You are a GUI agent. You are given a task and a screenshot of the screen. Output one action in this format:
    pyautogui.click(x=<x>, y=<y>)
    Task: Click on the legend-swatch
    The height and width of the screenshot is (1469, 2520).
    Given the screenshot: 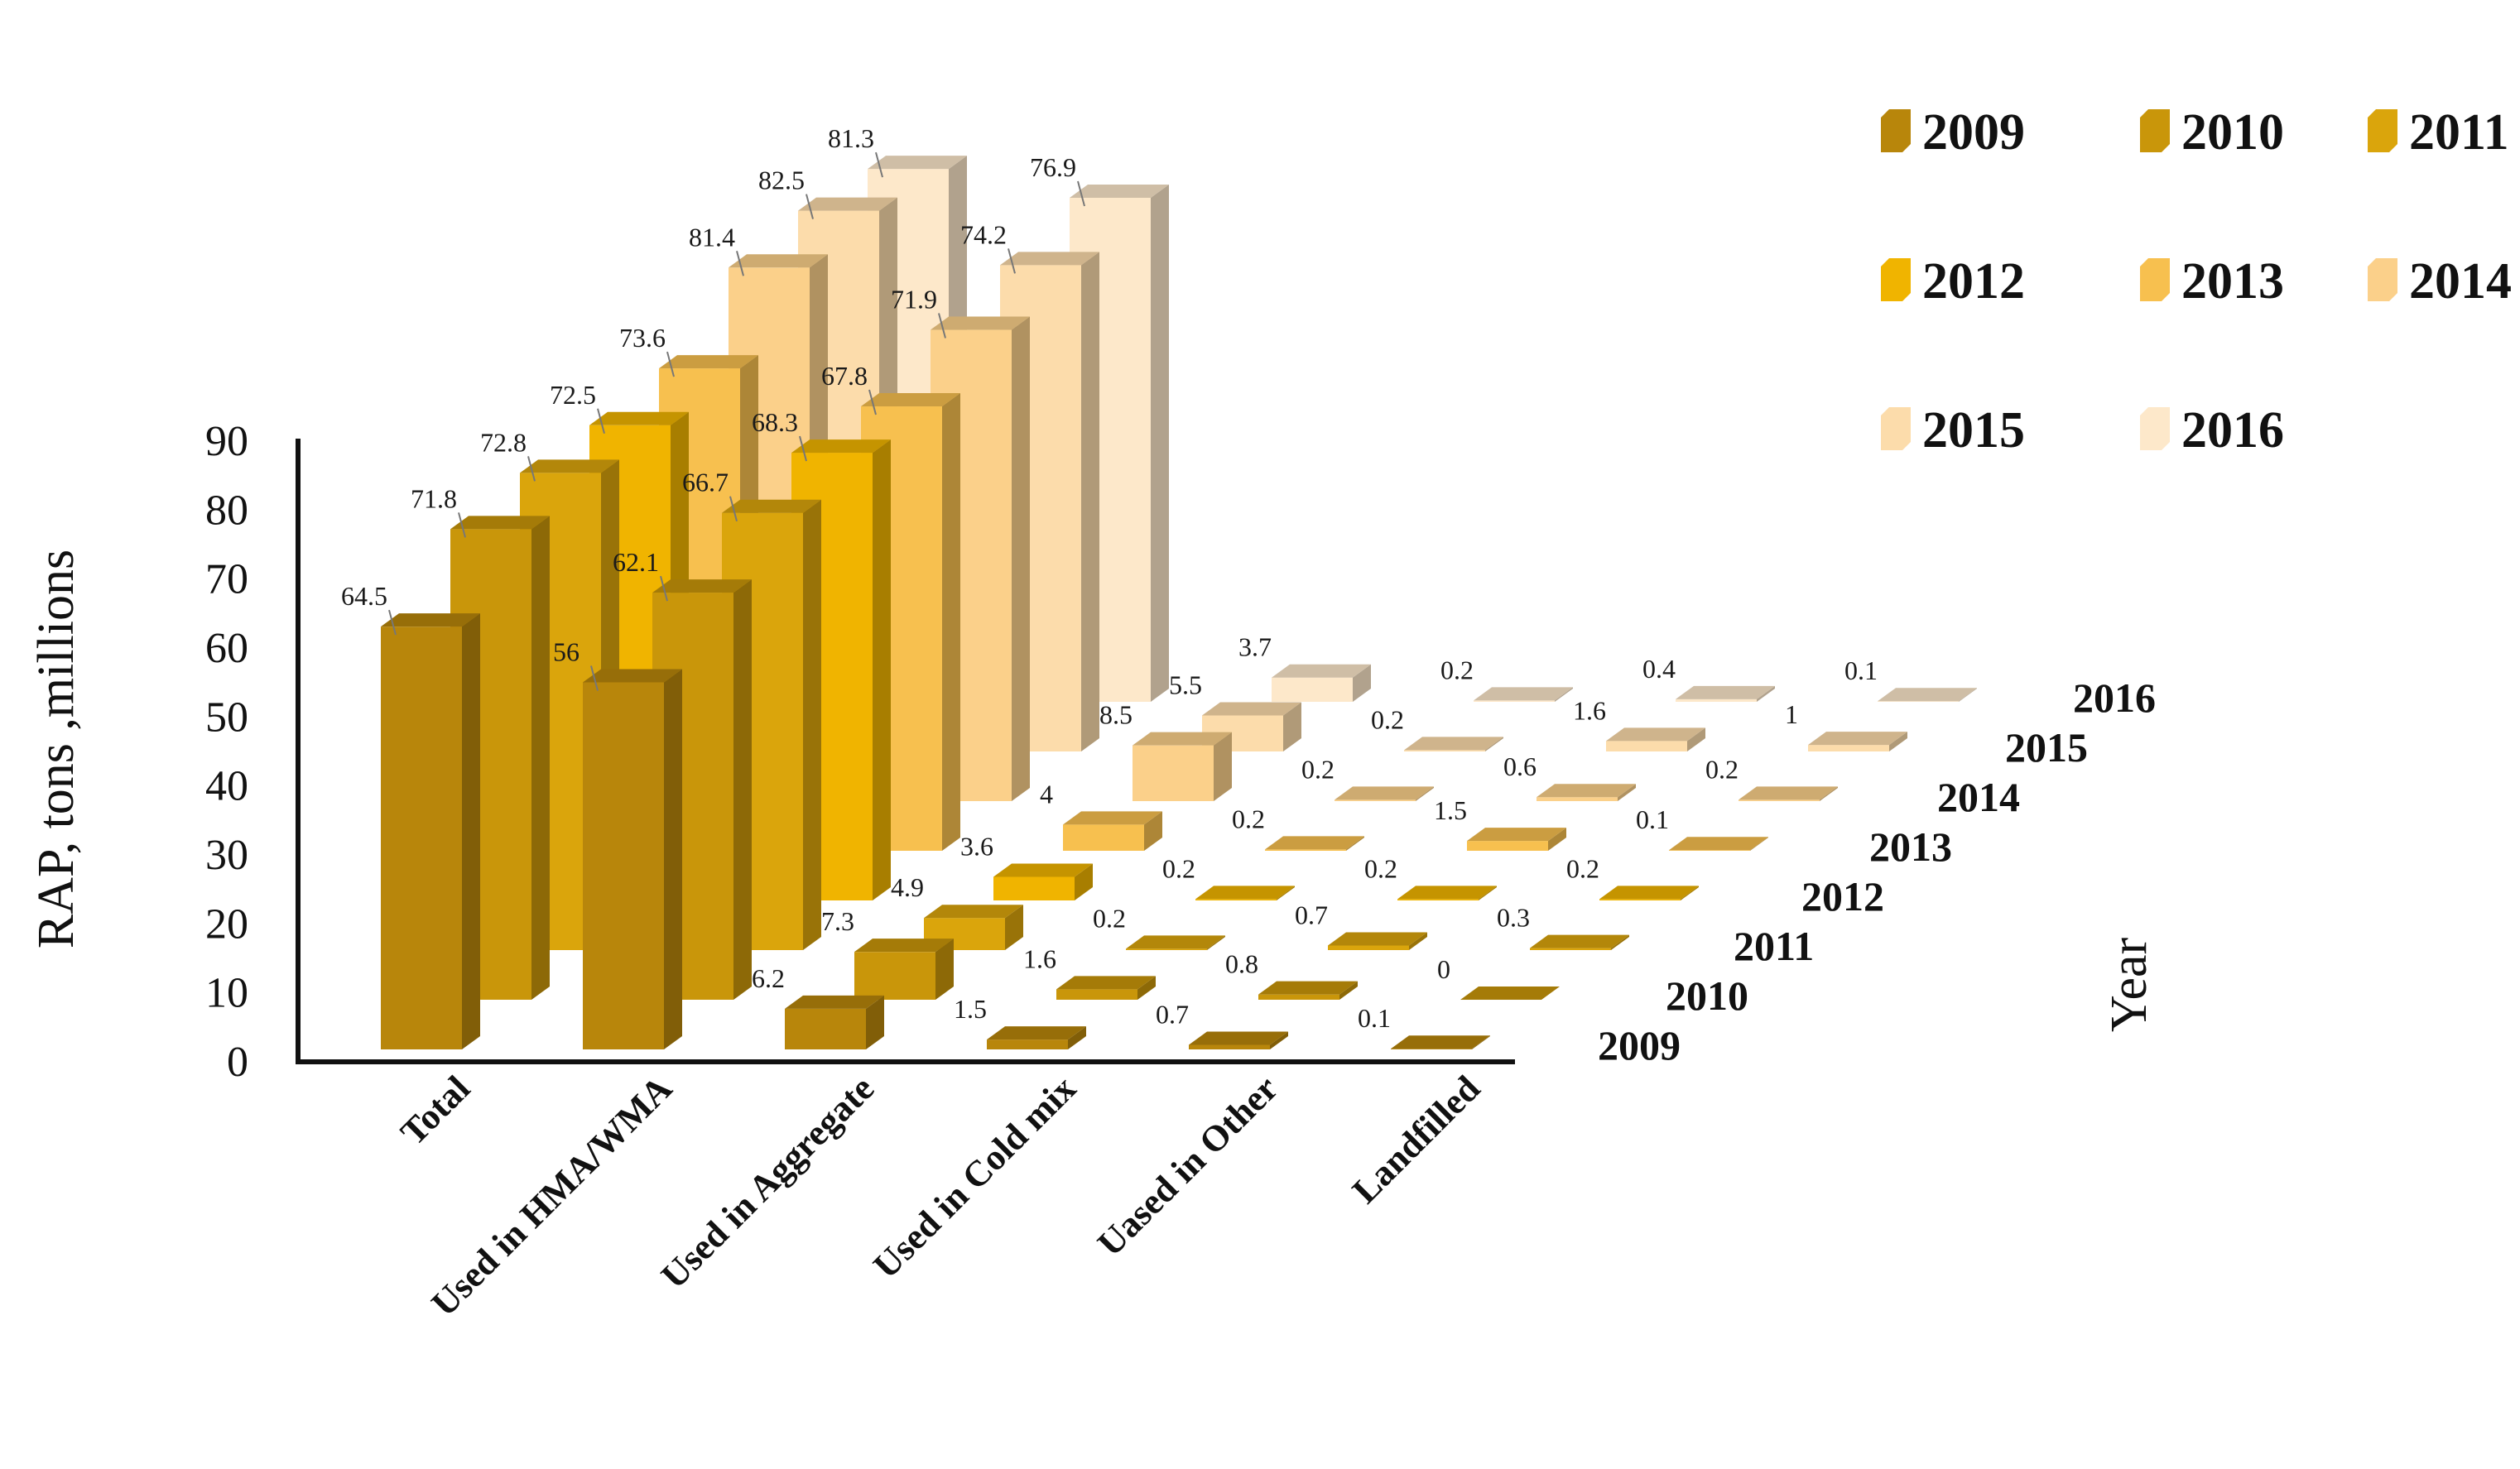 What is the action you would take?
    pyautogui.click(x=2382, y=131)
    